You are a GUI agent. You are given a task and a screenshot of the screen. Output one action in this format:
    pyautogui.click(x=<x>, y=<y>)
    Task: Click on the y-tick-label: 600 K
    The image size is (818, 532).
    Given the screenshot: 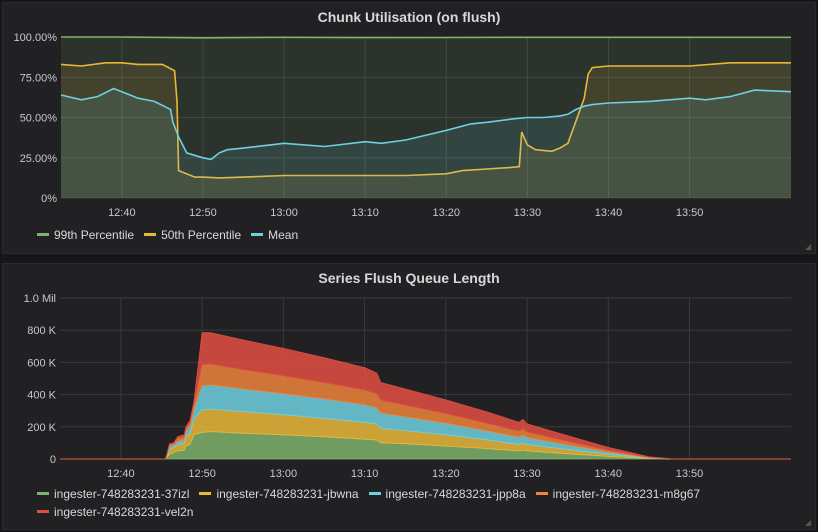 What is the action you would take?
    pyautogui.click(x=41, y=363)
    